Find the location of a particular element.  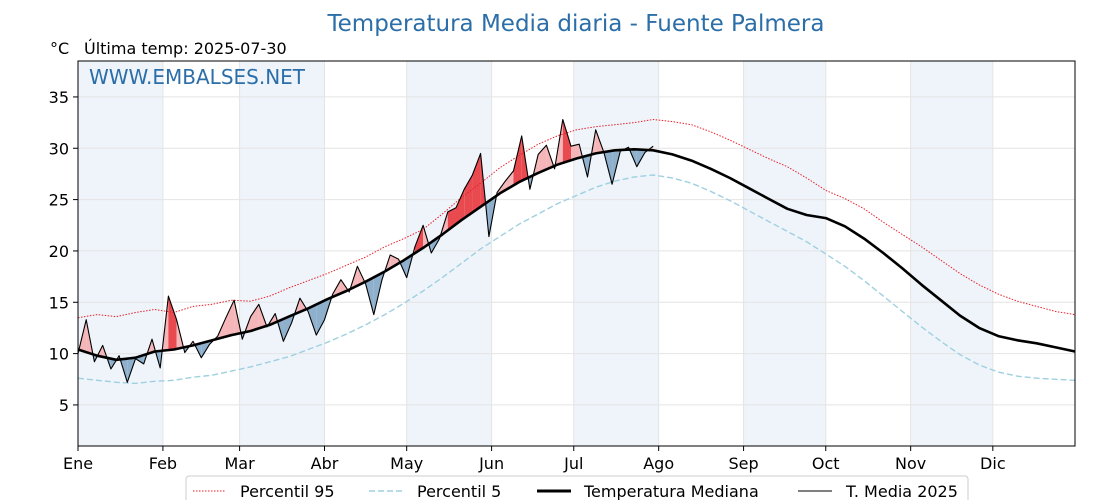

month-band-jul is located at coordinates (616, 253).